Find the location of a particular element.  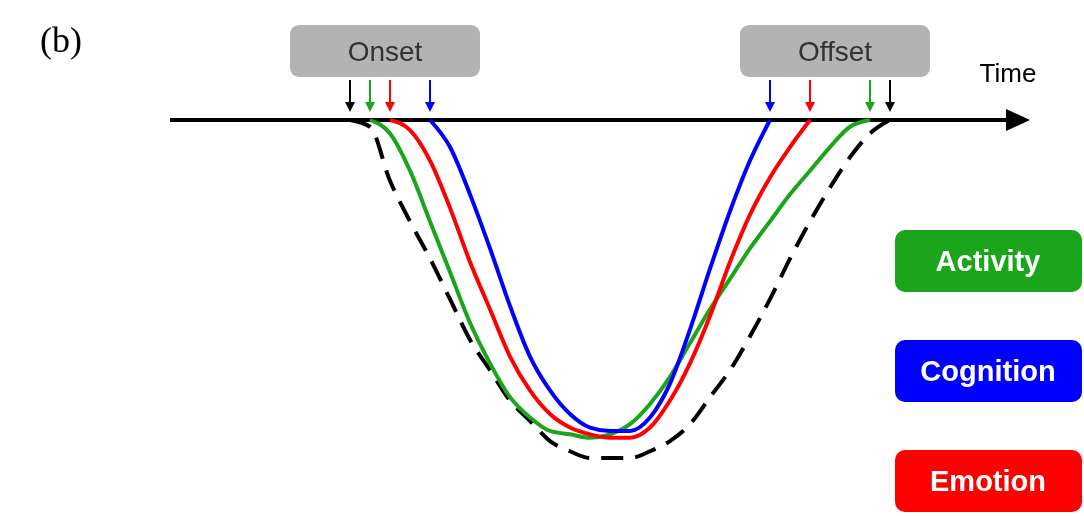

text: Emotion is located at coordinates (988, 481).